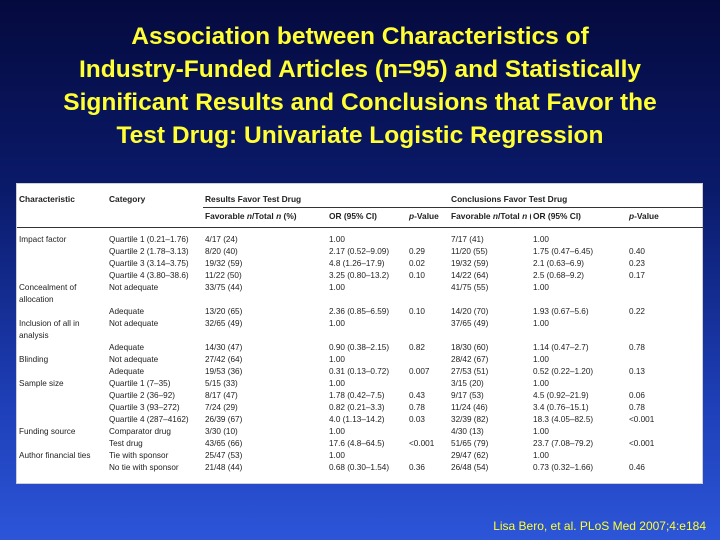  Describe the element at coordinates (224, 455) in the screenshot. I see `row-results-favorable: 25/47 (53)` at that location.